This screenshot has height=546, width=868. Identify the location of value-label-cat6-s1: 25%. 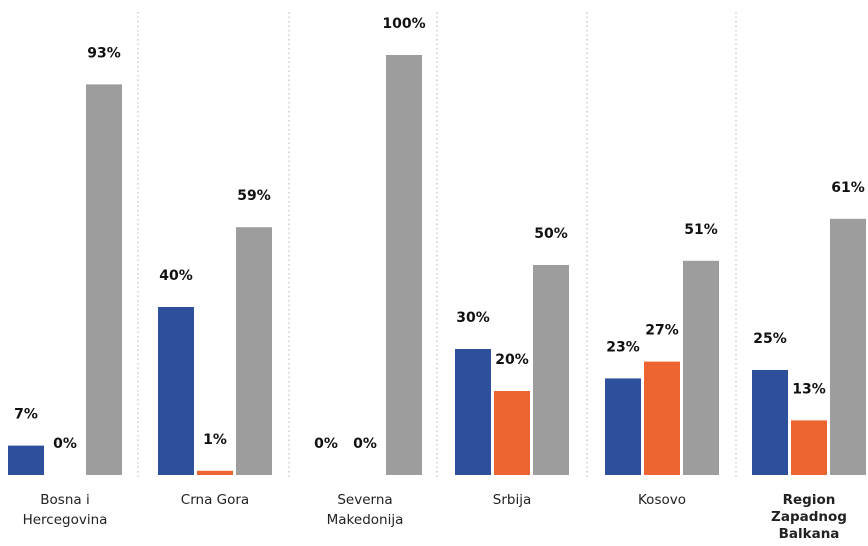
(770, 339).